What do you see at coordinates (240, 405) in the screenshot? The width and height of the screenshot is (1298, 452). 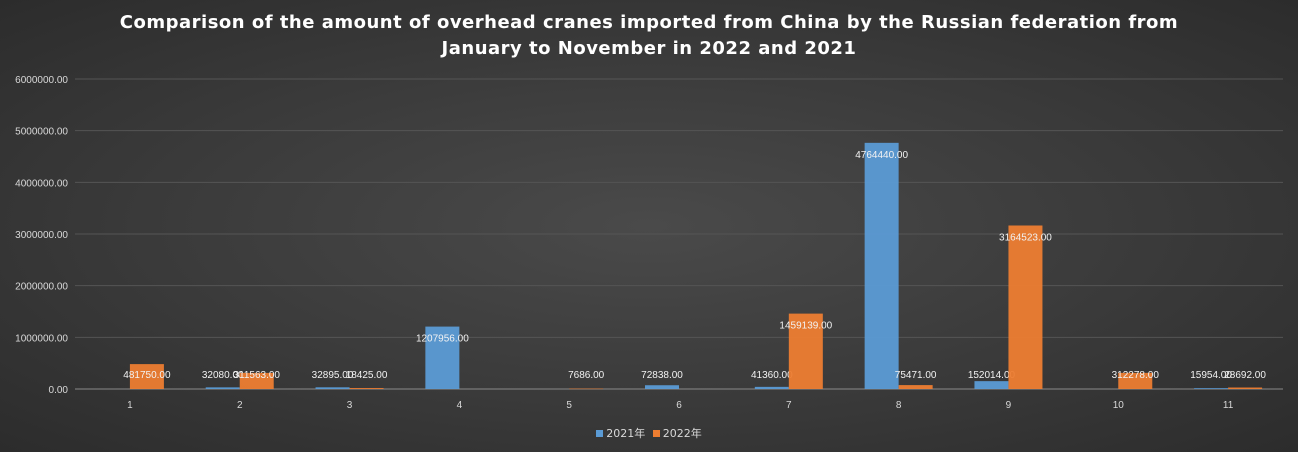 I see `x-tick-label: 2` at bounding box center [240, 405].